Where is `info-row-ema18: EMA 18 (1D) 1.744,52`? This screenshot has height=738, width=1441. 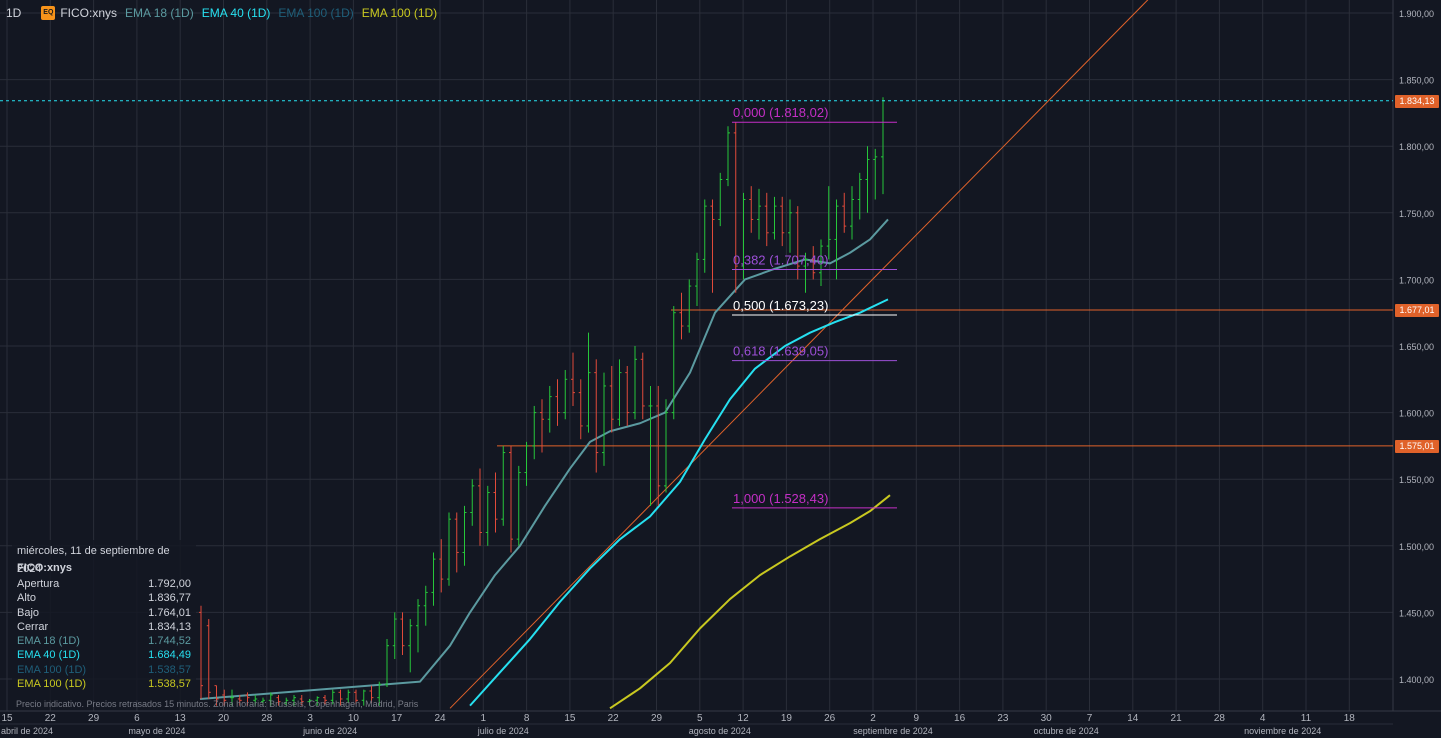
info-row-ema18: EMA 18 (1D) 1.744,52 is located at coordinates (104, 641).